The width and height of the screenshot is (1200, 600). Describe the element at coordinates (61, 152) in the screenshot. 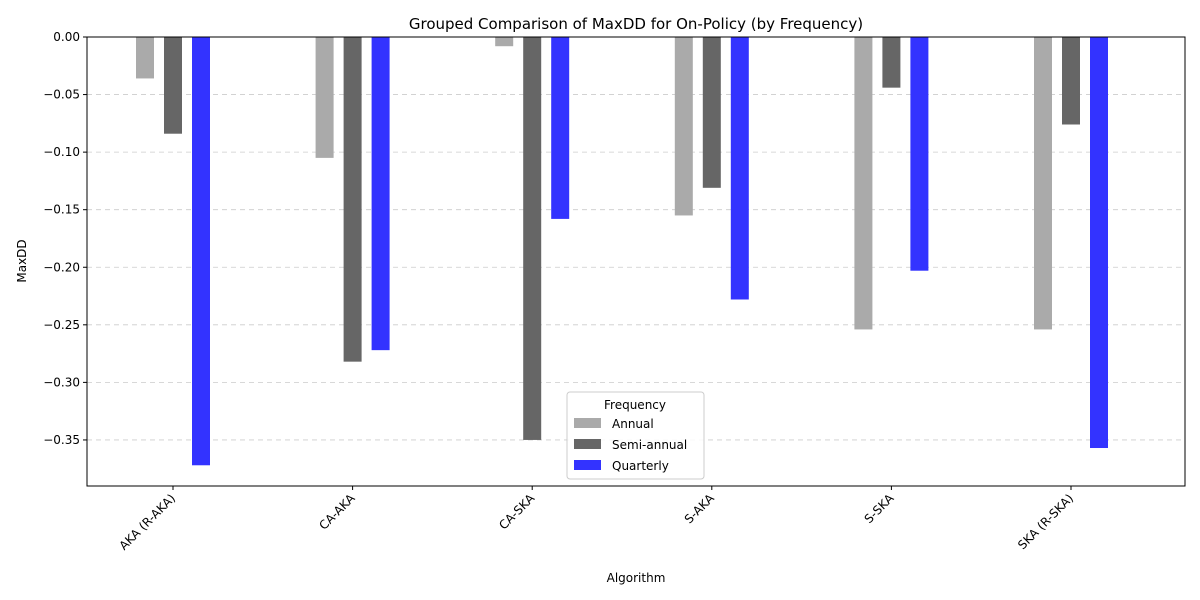

I see `y-tick-label: −0.10` at that location.